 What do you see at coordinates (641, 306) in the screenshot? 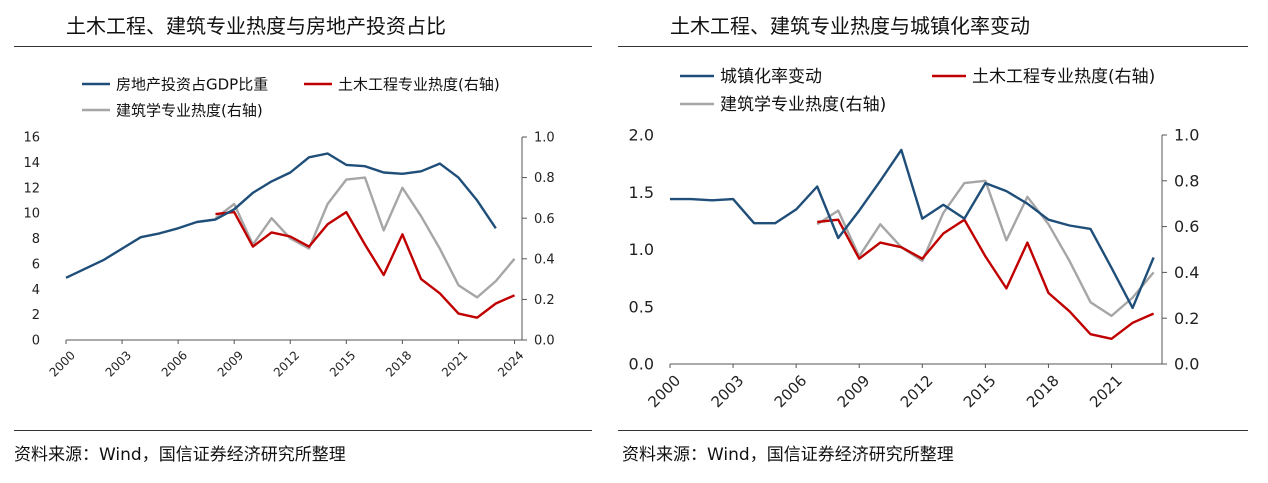
I see `y-left-tick-label: 0.5` at bounding box center [641, 306].